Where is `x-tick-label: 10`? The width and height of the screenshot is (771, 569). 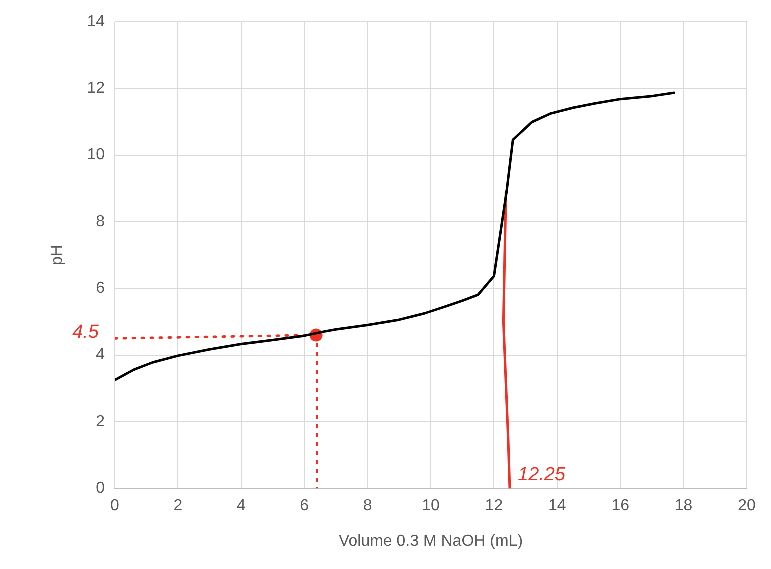
x-tick-label: 10 is located at coordinates (431, 506).